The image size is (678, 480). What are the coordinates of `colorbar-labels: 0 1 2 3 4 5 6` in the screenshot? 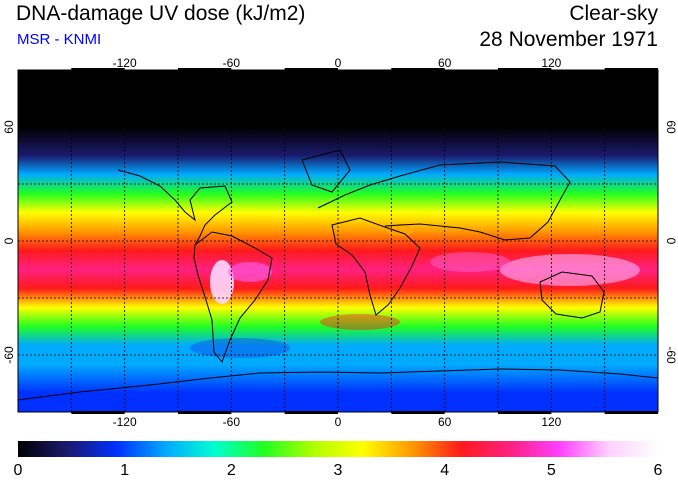 It's located at (338, 470).